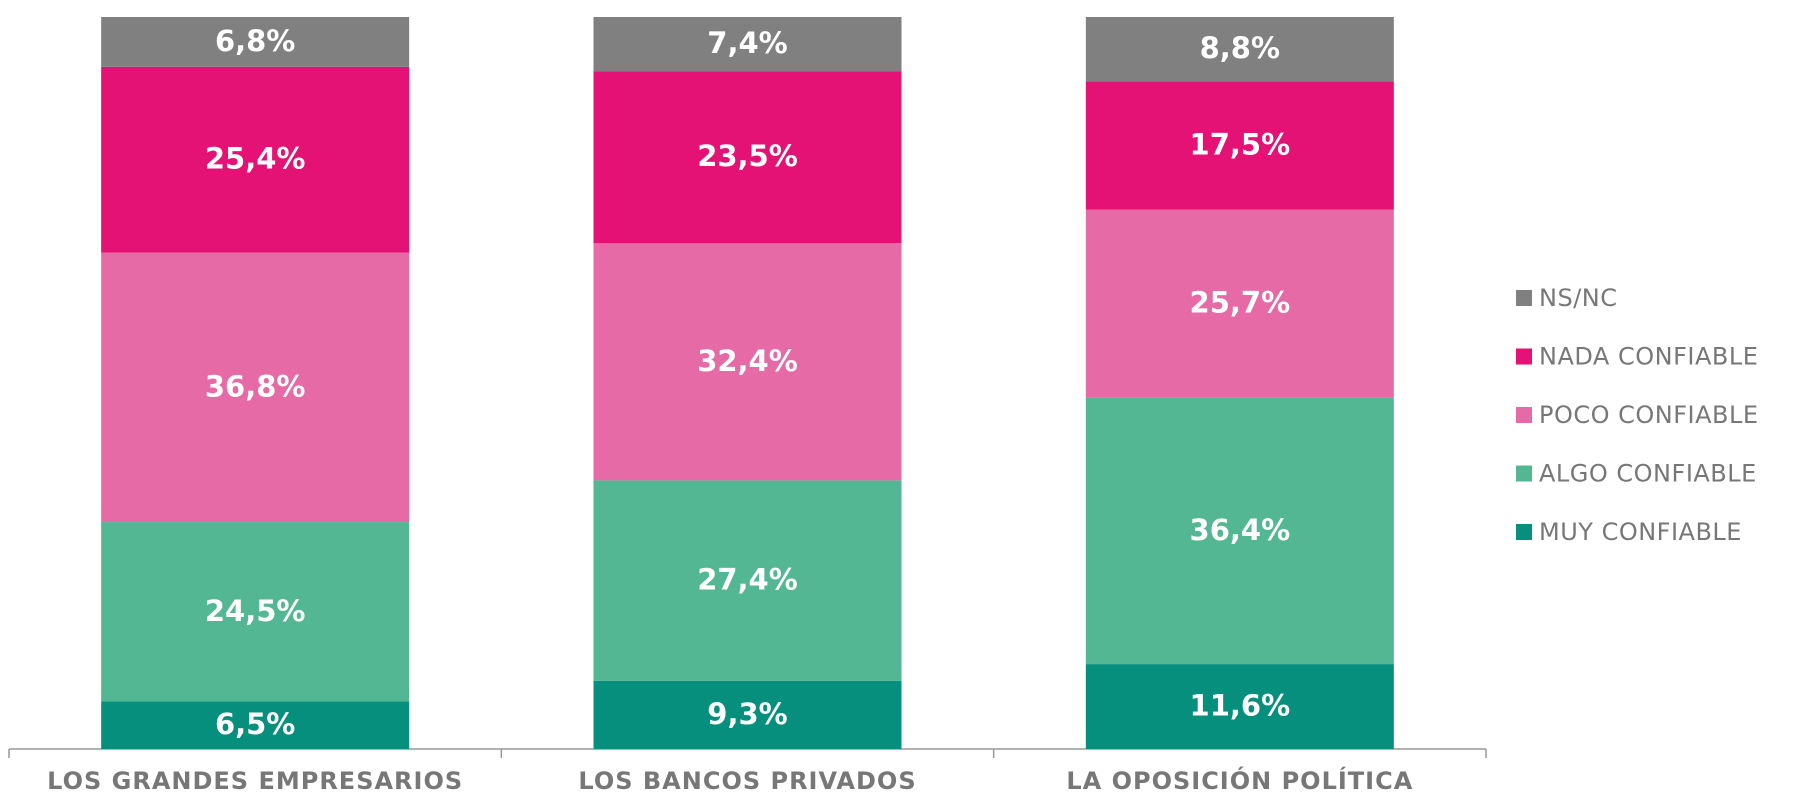 The image size is (1805, 799). I want to click on value-label: 25,7%, so click(1240, 303).